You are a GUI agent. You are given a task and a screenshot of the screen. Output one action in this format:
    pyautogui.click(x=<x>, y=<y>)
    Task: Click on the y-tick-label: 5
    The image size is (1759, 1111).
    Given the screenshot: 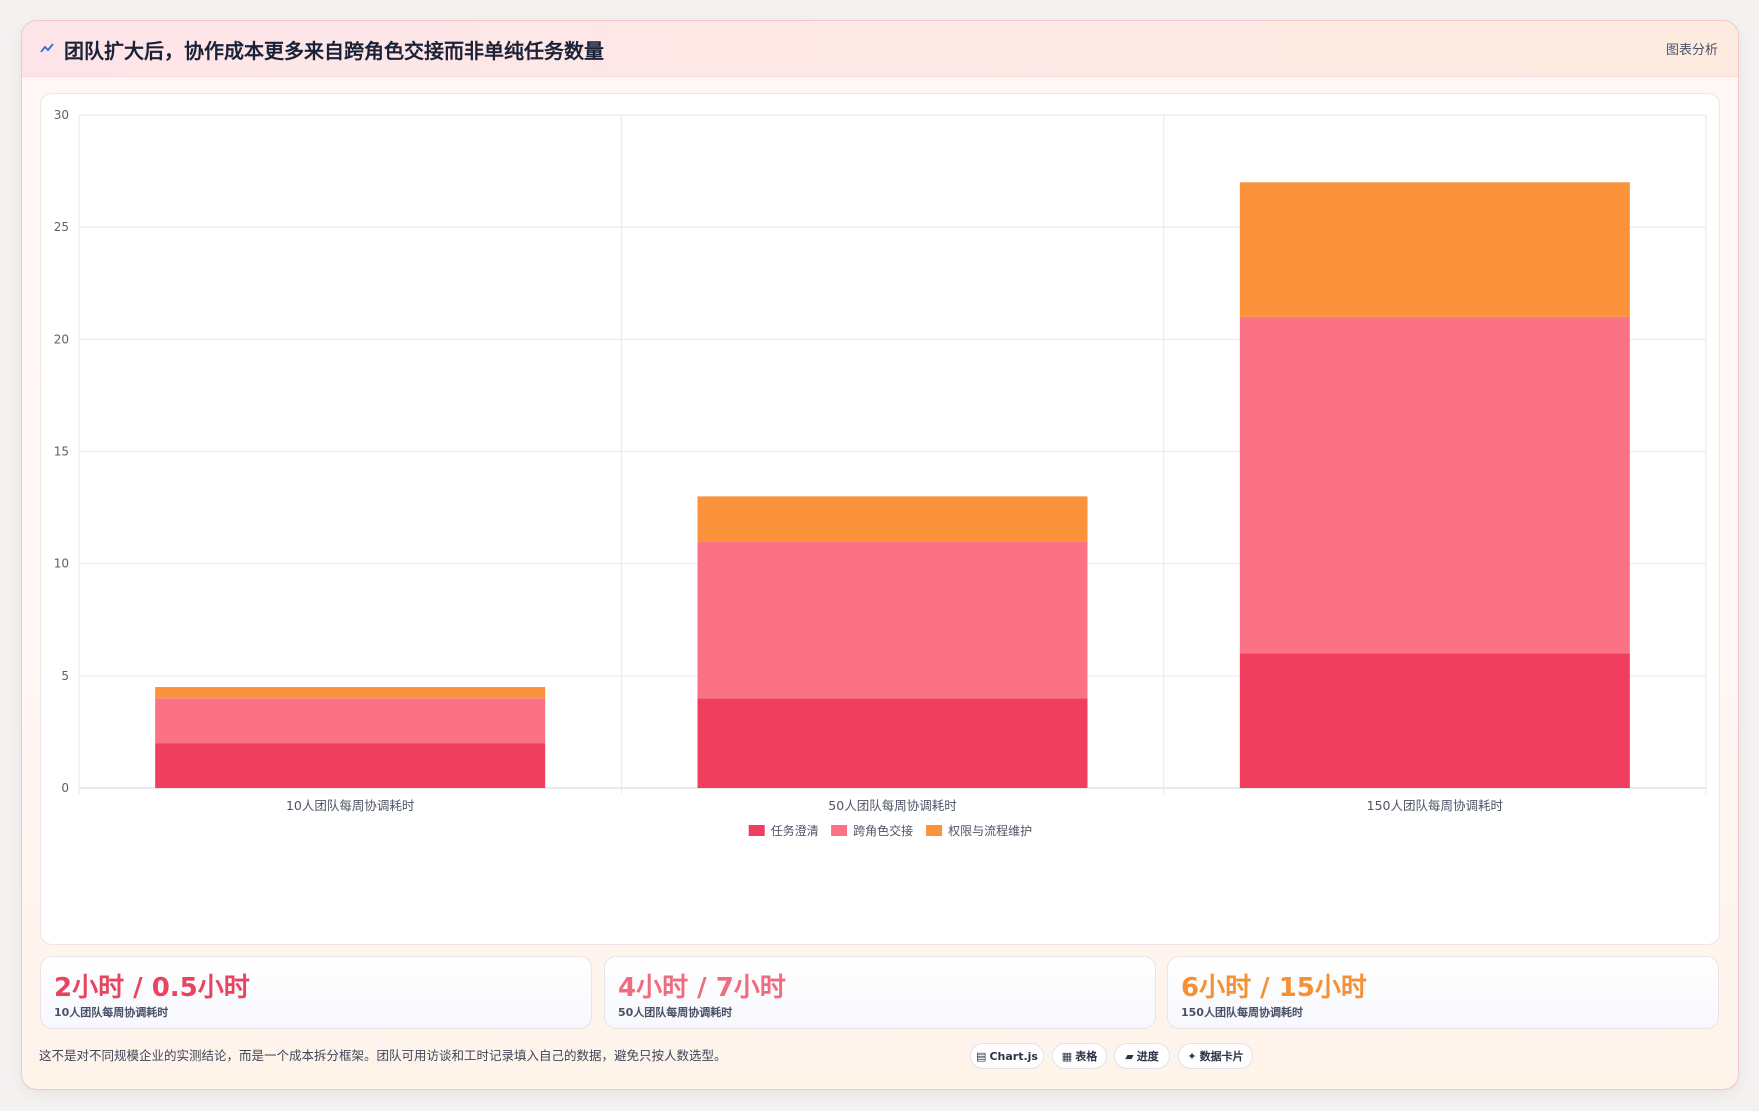 What is the action you would take?
    pyautogui.click(x=65, y=676)
    